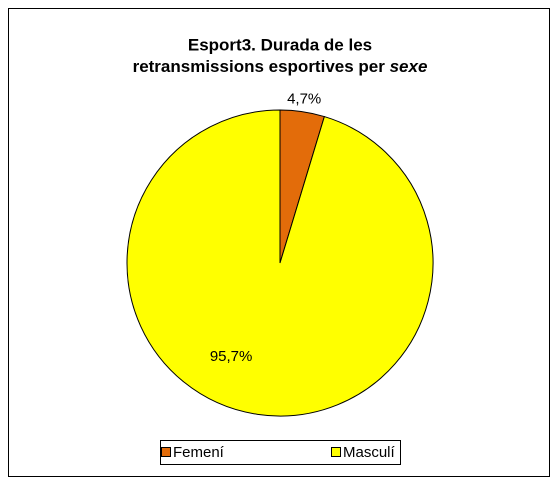 Image resolution: width=558 pixels, height=485 pixels. What do you see at coordinates (259, 66) in the screenshot?
I see `chart-title-part: retransmissions esportives per` at bounding box center [259, 66].